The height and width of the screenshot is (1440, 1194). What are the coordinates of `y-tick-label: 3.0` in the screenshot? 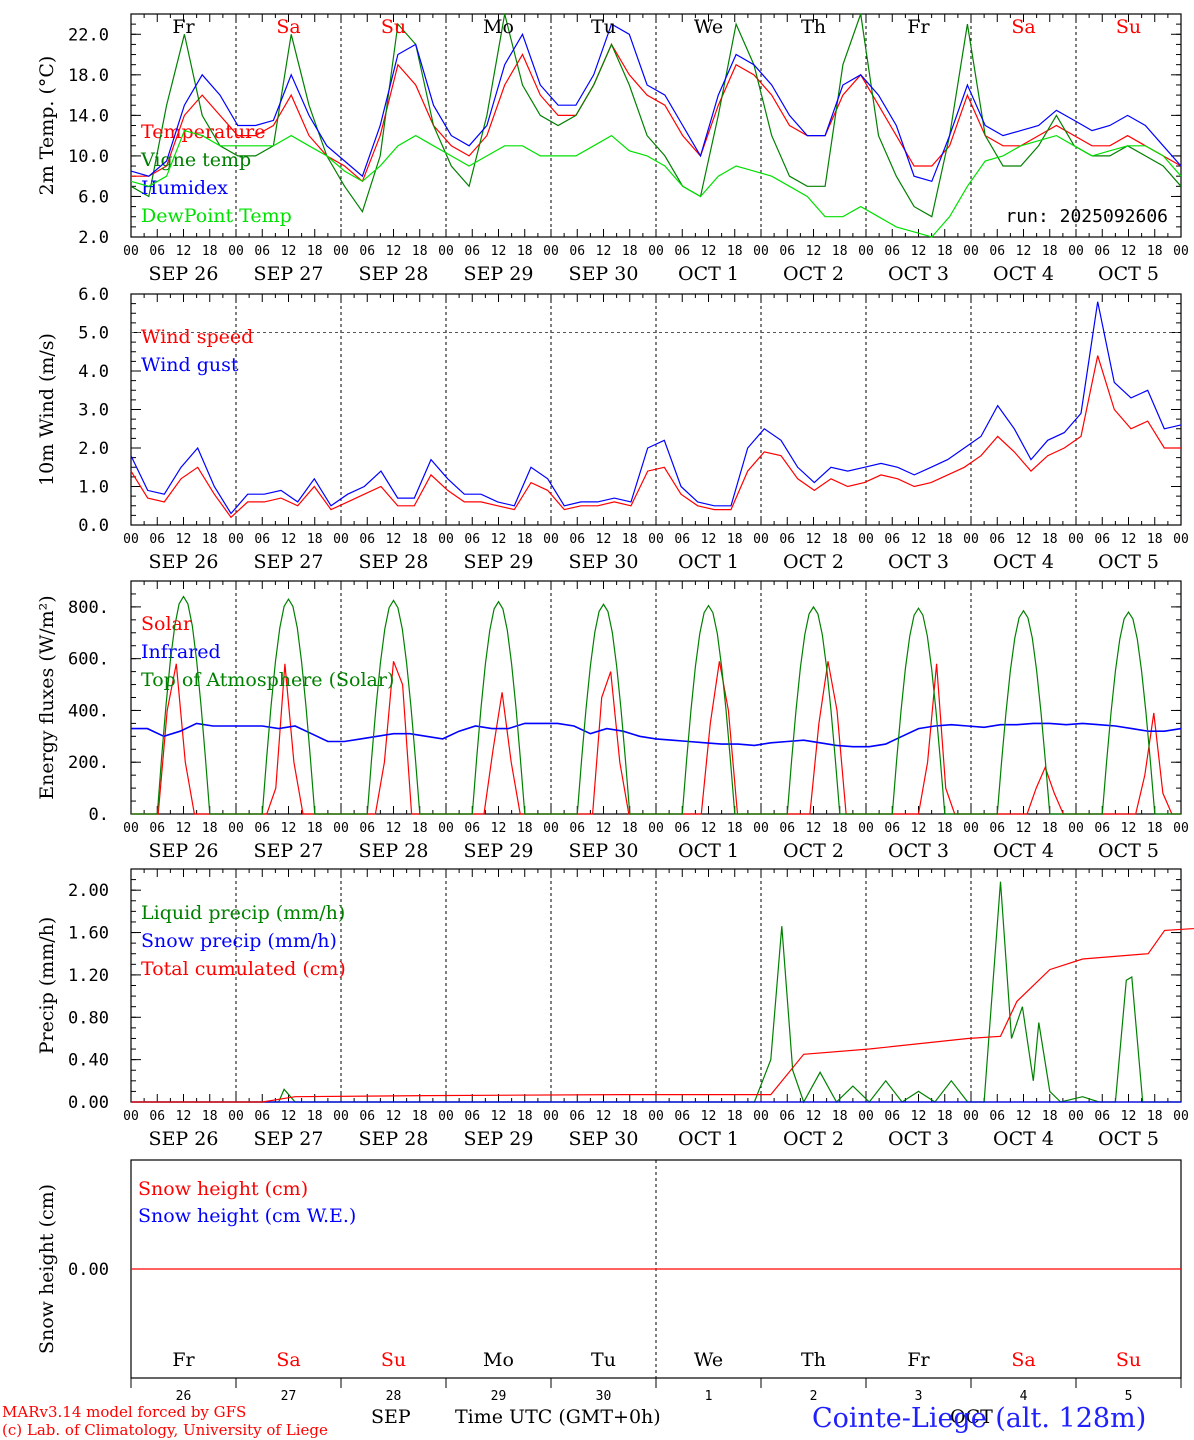 It's located at (93, 411).